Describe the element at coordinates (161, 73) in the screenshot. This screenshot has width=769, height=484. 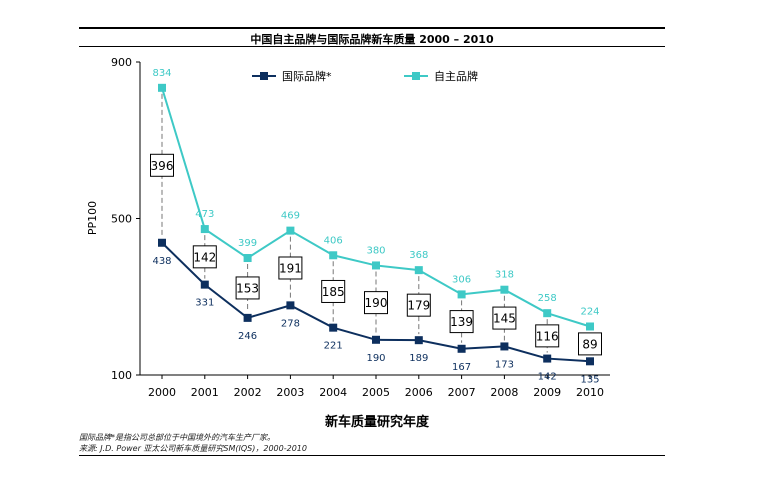
I see `data-label-domestic: 834` at that location.